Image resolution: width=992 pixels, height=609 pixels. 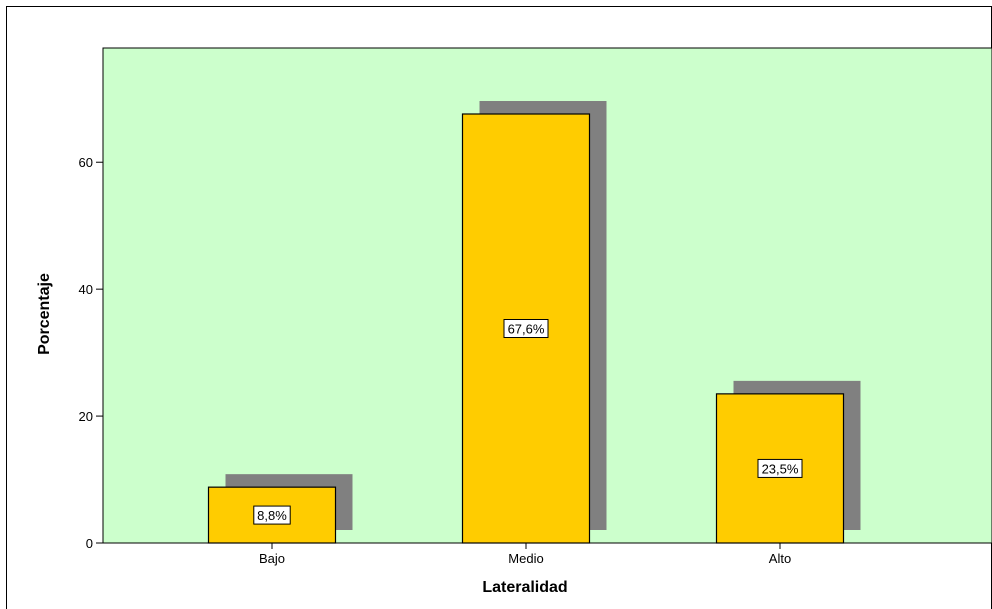 I want to click on y-axis: 0 20 40 60, so click(x=91, y=353).